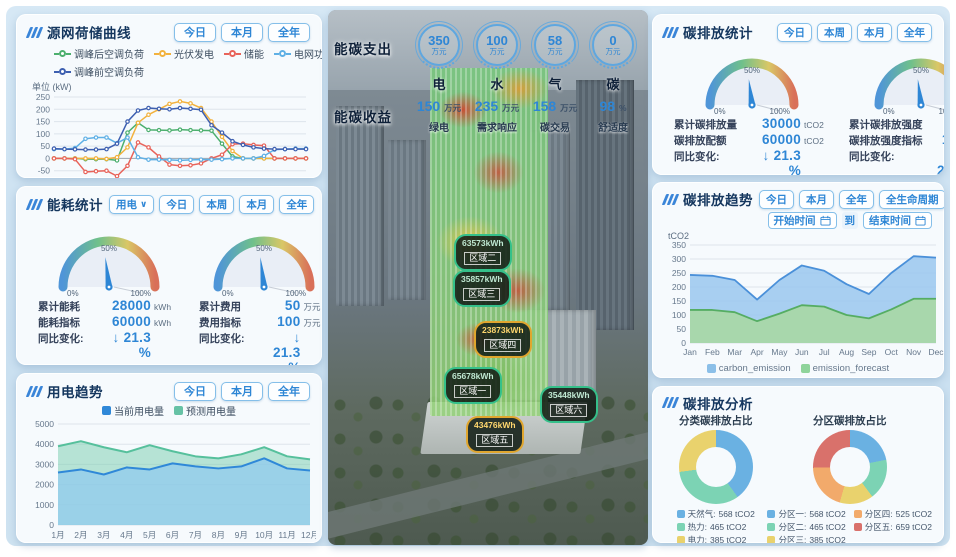 The width and height of the screenshot is (956, 557). Describe the element at coordinates (892, 352) in the screenshot. I see `svg-text: Oct` at that location.